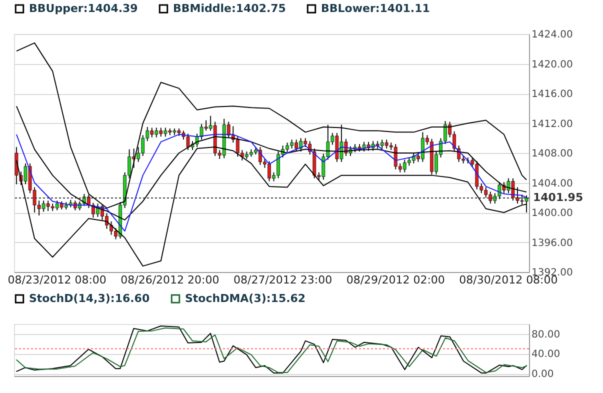 The height and width of the screenshot is (393, 603). Describe the element at coordinates (170, 280) in the screenshot. I see `x-tick-label: 08/26/2012 20:00` at that location.